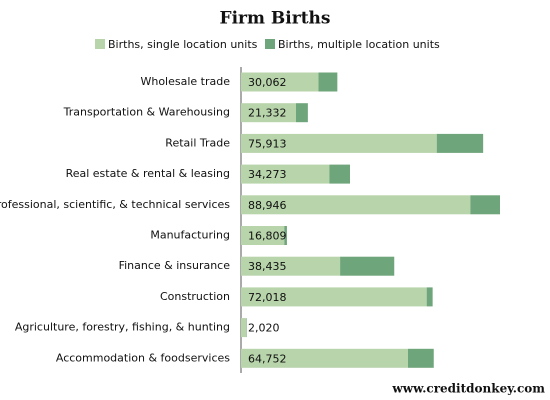 This screenshot has height=400, width=550. I want to click on y-tick-label: Transportation & Warehousing, so click(146, 112).